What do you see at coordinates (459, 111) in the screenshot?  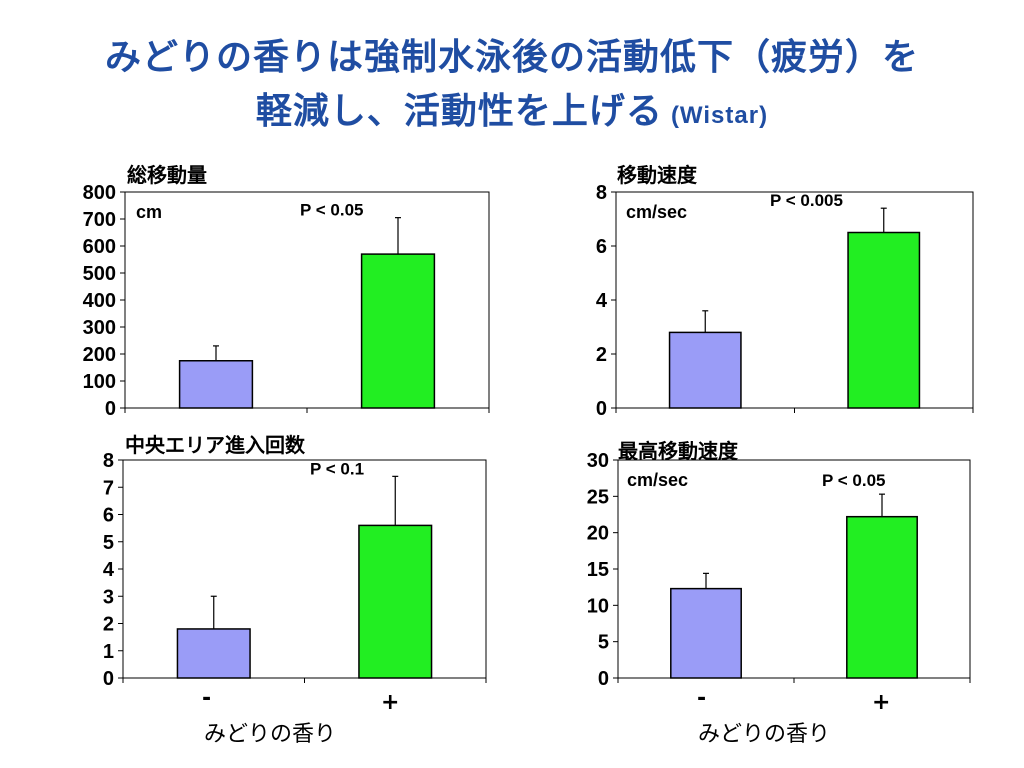 I see `slide-title-main: 軽減し、活動性を上げる` at bounding box center [459, 111].